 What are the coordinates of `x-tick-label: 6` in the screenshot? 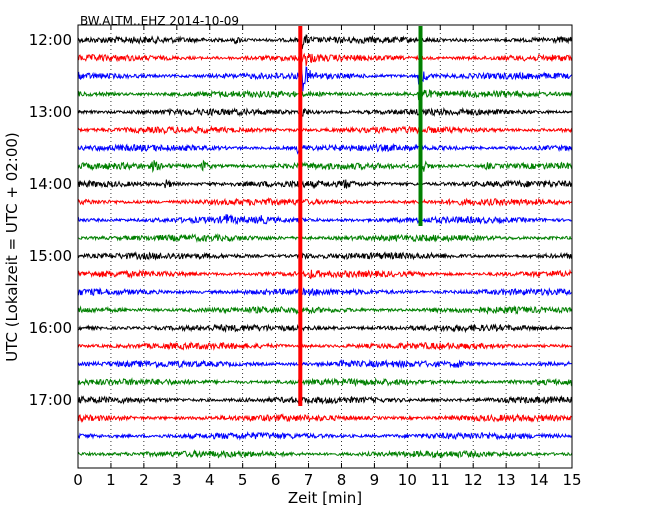 It's located at (276, 480).